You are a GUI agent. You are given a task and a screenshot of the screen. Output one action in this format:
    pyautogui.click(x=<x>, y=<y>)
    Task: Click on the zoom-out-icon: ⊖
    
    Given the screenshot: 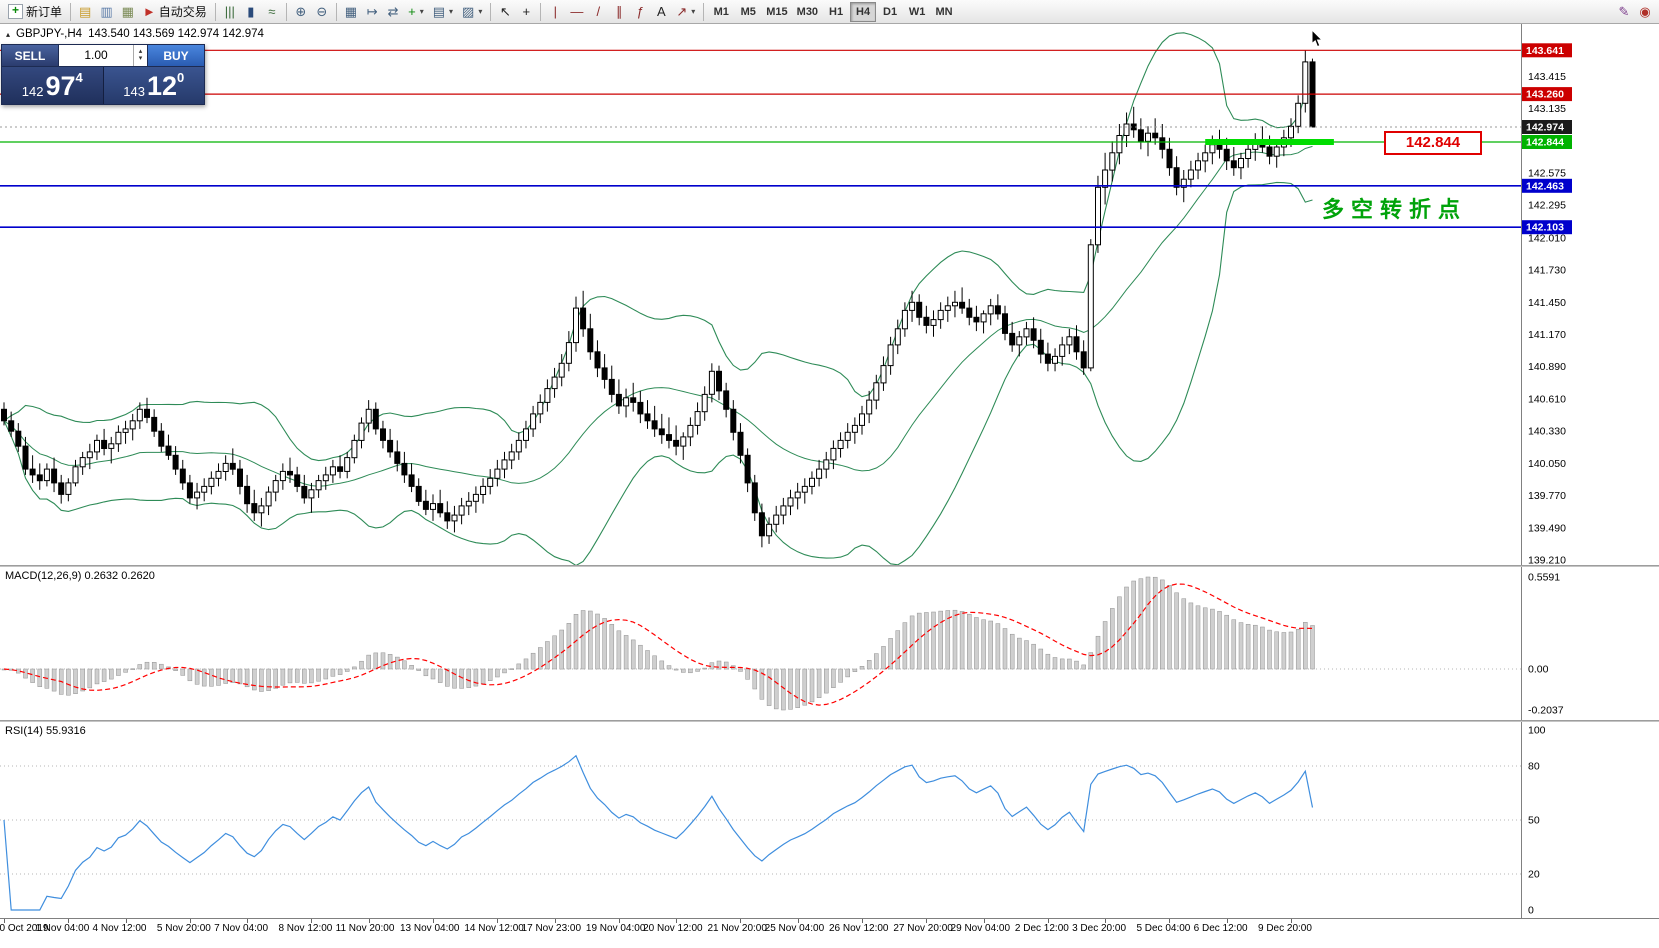 What is the action you would take?
    pyautogui.click(x=322, y=11)
    